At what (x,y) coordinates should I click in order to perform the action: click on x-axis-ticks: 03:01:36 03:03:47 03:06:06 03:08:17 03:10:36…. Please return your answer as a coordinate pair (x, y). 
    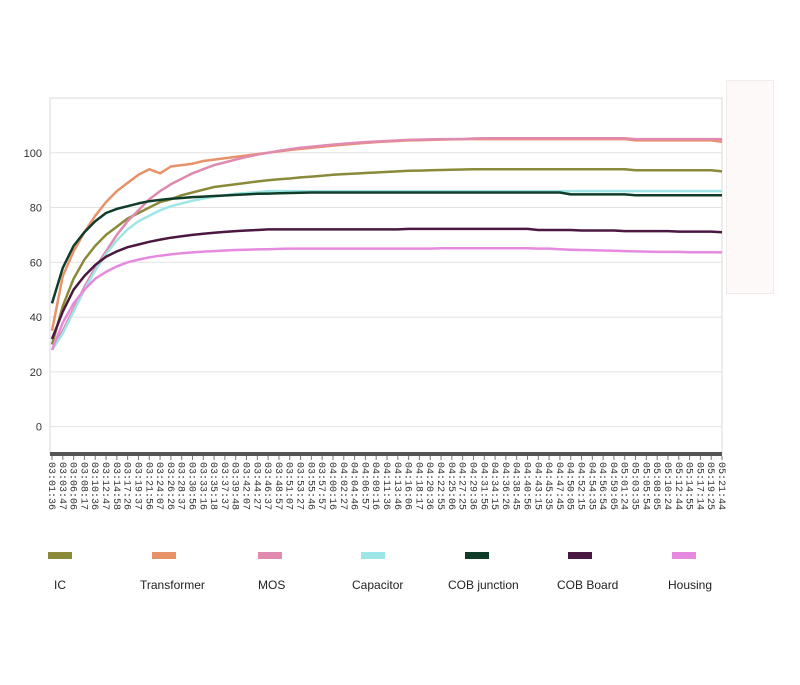
    Looking at the image, I should click on (385, 483).